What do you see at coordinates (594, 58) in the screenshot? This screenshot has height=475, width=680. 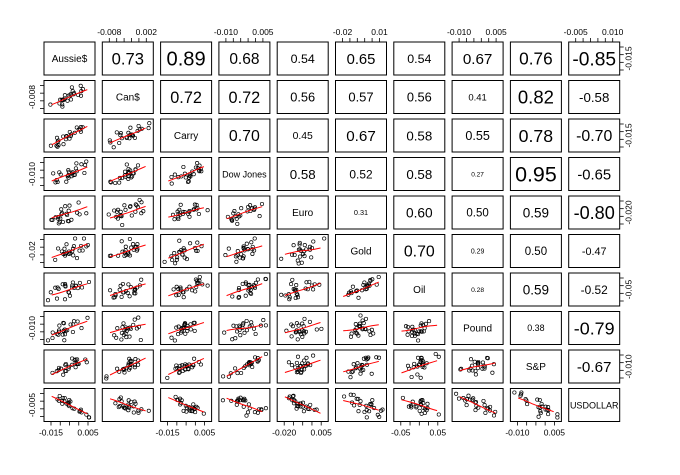 I see `panel-0-9-frame` at bounding box center [594, 58].